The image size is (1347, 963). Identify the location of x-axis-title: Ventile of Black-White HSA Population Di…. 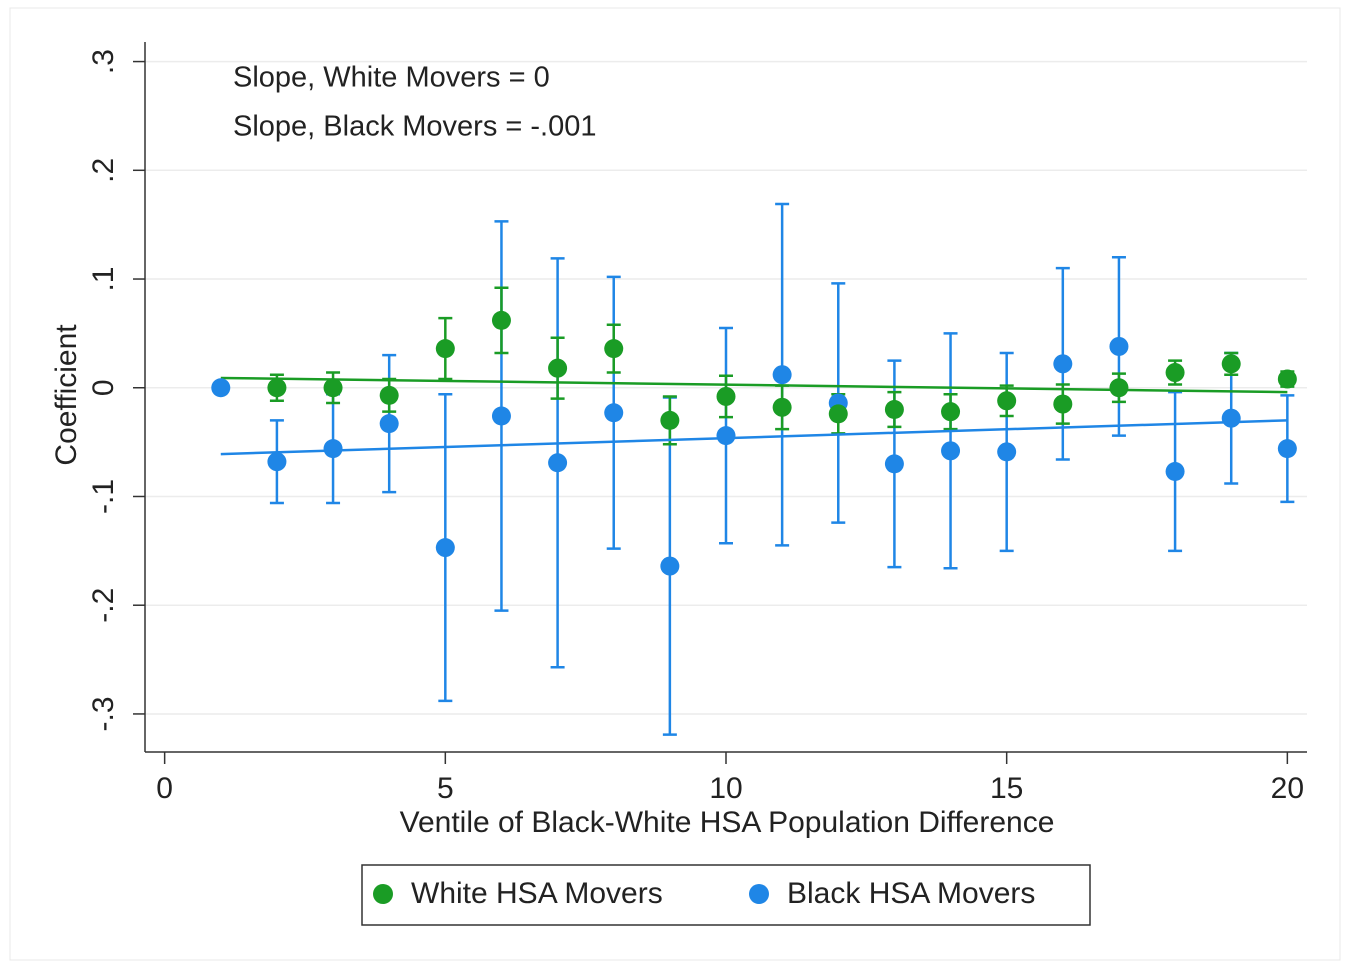
(727, 822).